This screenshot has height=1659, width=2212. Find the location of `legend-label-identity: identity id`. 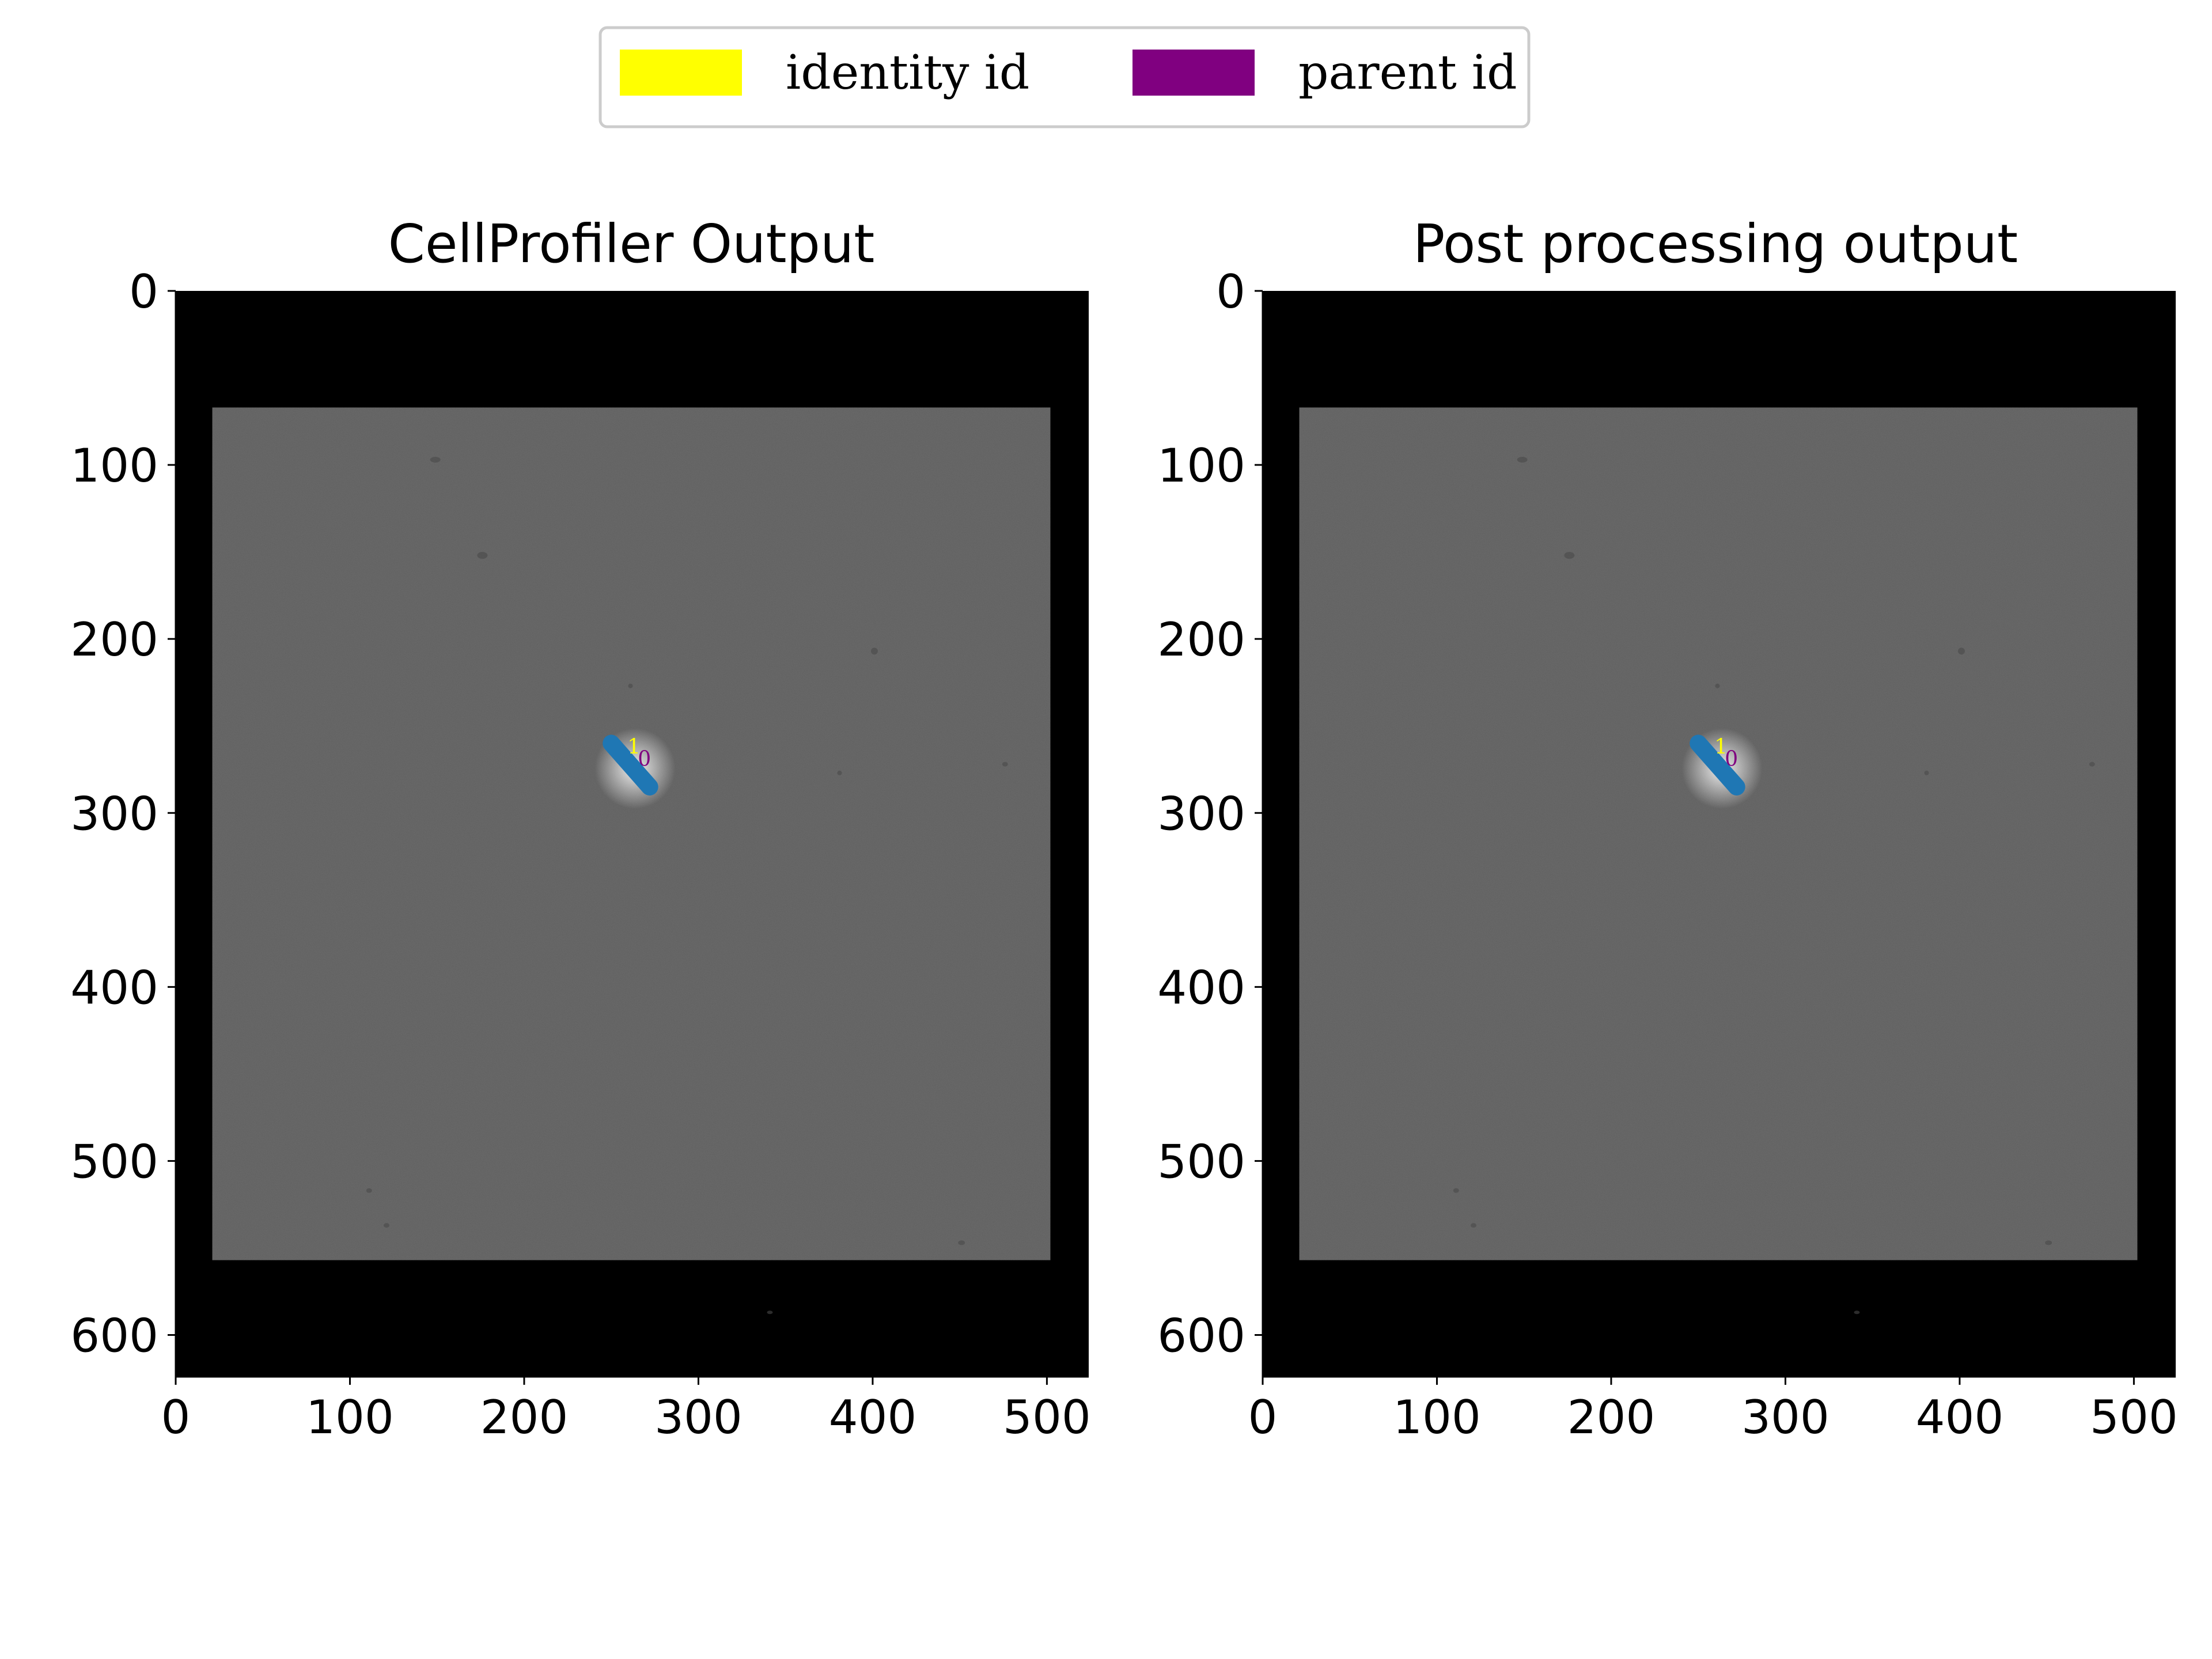

legend-label-identity: identity id is located at coordinates (907, 73).